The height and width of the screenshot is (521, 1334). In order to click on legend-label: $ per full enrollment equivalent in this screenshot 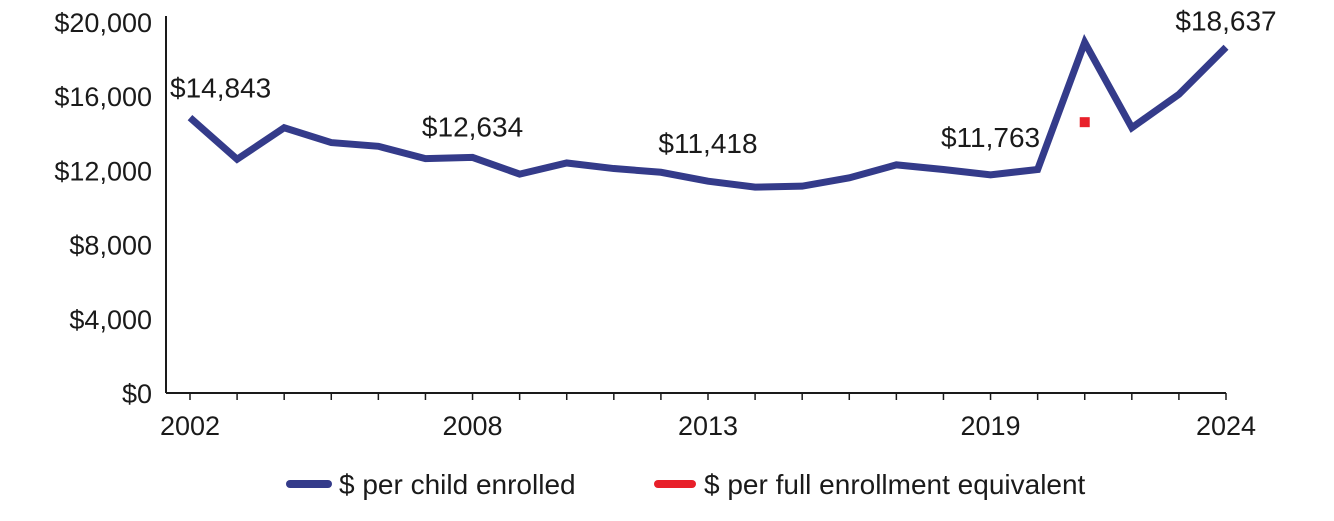, I will do `click(895, 484)`.